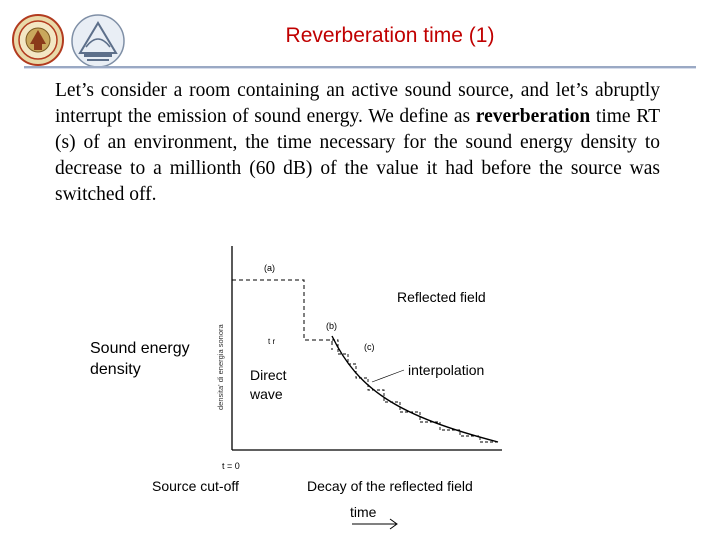  What do you see at coordinates (271, 341) in the screenshot?
I see `marker-tr: t r` at bounding box center [271, 341].